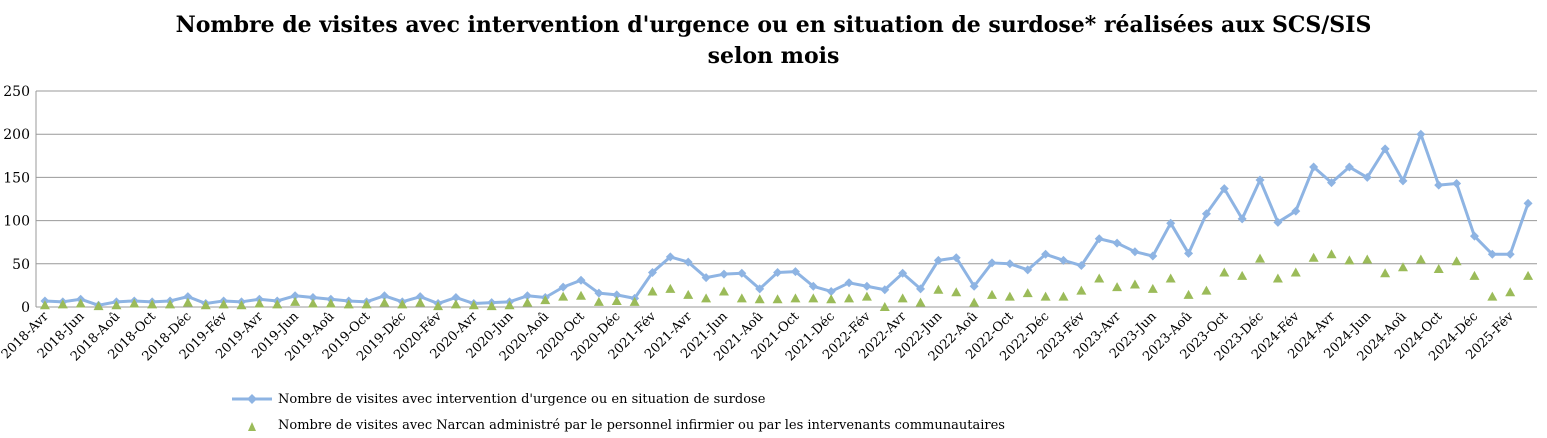 Image resolution: width=1547 pixels, height=438 pixels. Describe the element at coordinates (252, 425) in the screenshot. I see `legend-swatch-triangle` at that location.